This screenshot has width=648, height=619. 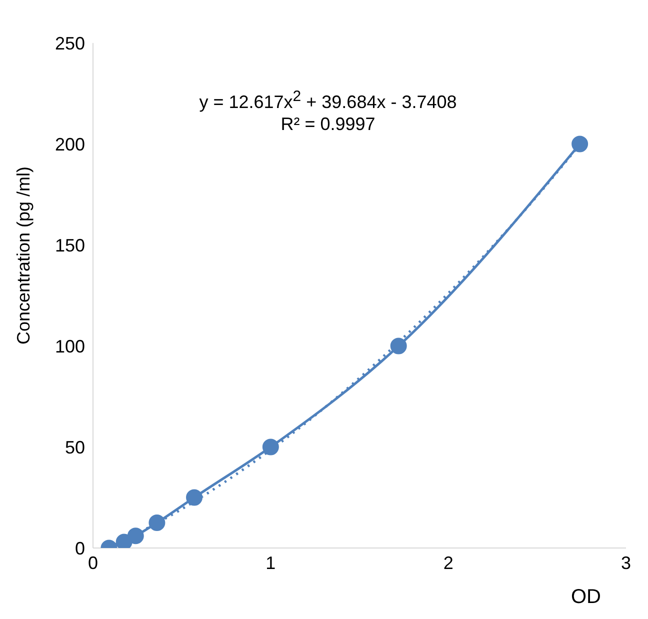 What do you see at coordinates (69, 144) in the screenshot?
I see `y-tick-label: 200` at bounding box center [69, 144].